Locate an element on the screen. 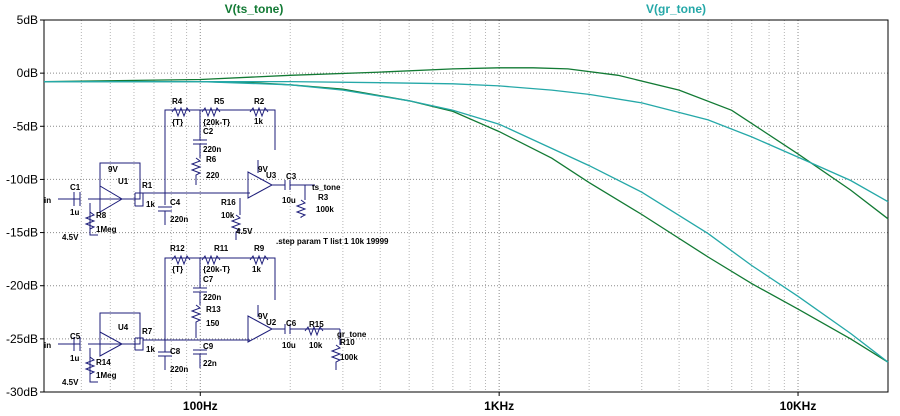  schematic-label: 22n is located at coordinates (210, 363).